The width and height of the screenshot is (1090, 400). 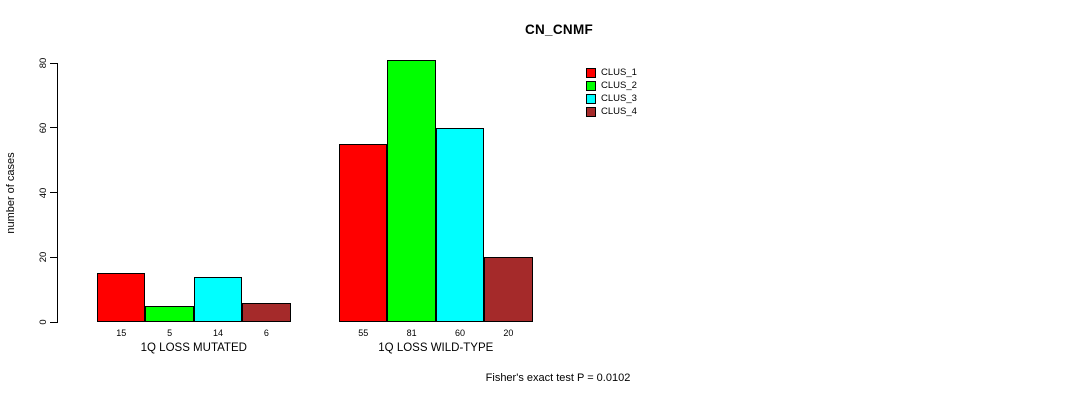 I want to click on bar-value-label: 60, so click(x=459, y=333).